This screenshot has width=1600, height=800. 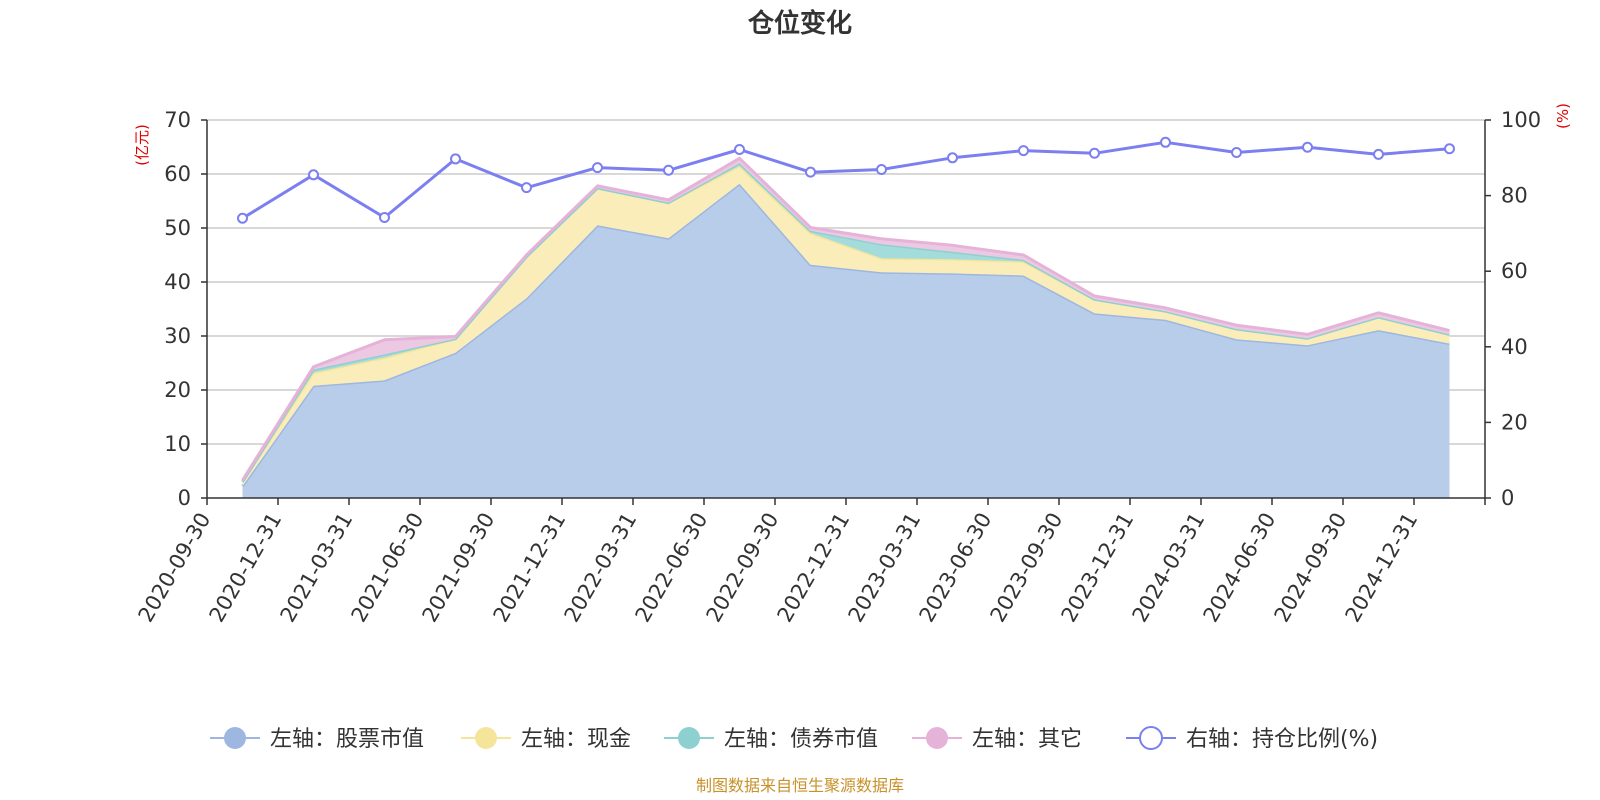 What do you see at coordinates (1282, 739) in the screenshot?
I see `legend-label: 右轴：持仓比例(%)` at bounding box center [1282, 739].